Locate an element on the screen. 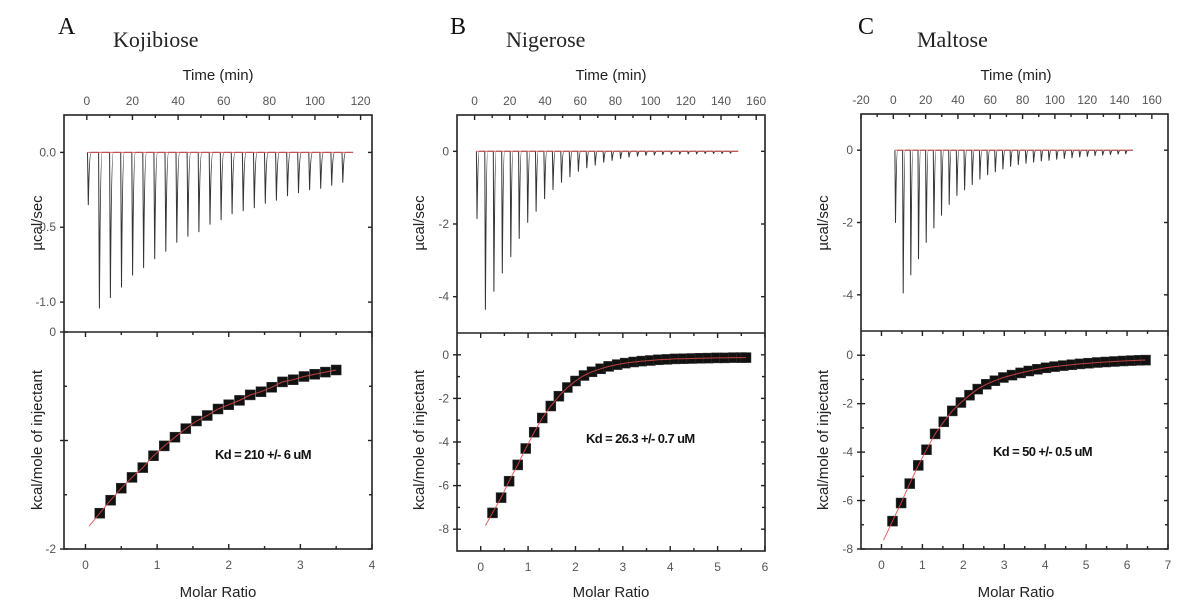  y-tick-label: -1.0 is located at coordinates (45, 302).